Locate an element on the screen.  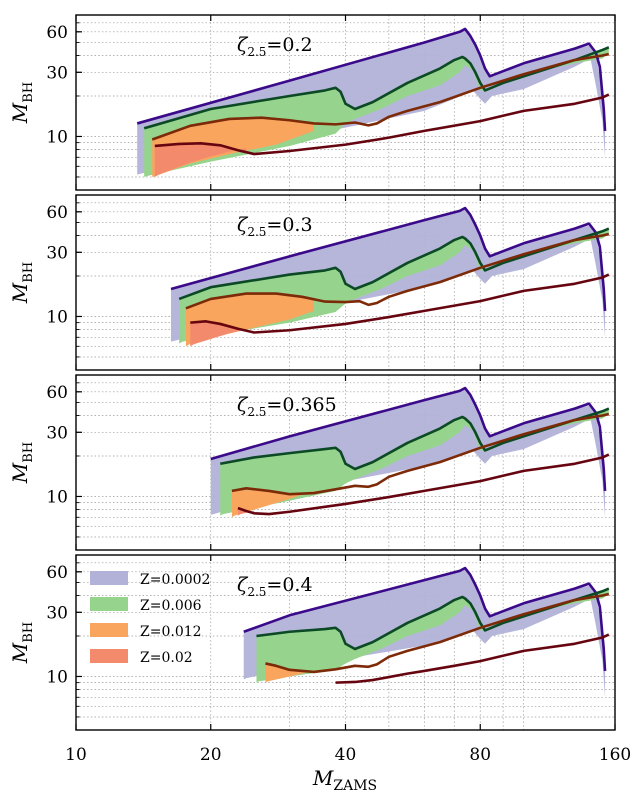
x-tick-label: 160 is located at coordinates (615, 755).